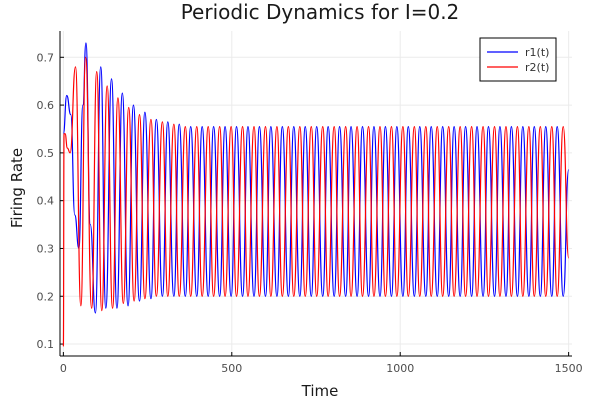 Image resolution: width=600 pixels, height=400 pixels. What do you see at coordinates (46, 153) in the screenshot?
I see `y-tick-label: 0.5` at bounding box center [46, 153].